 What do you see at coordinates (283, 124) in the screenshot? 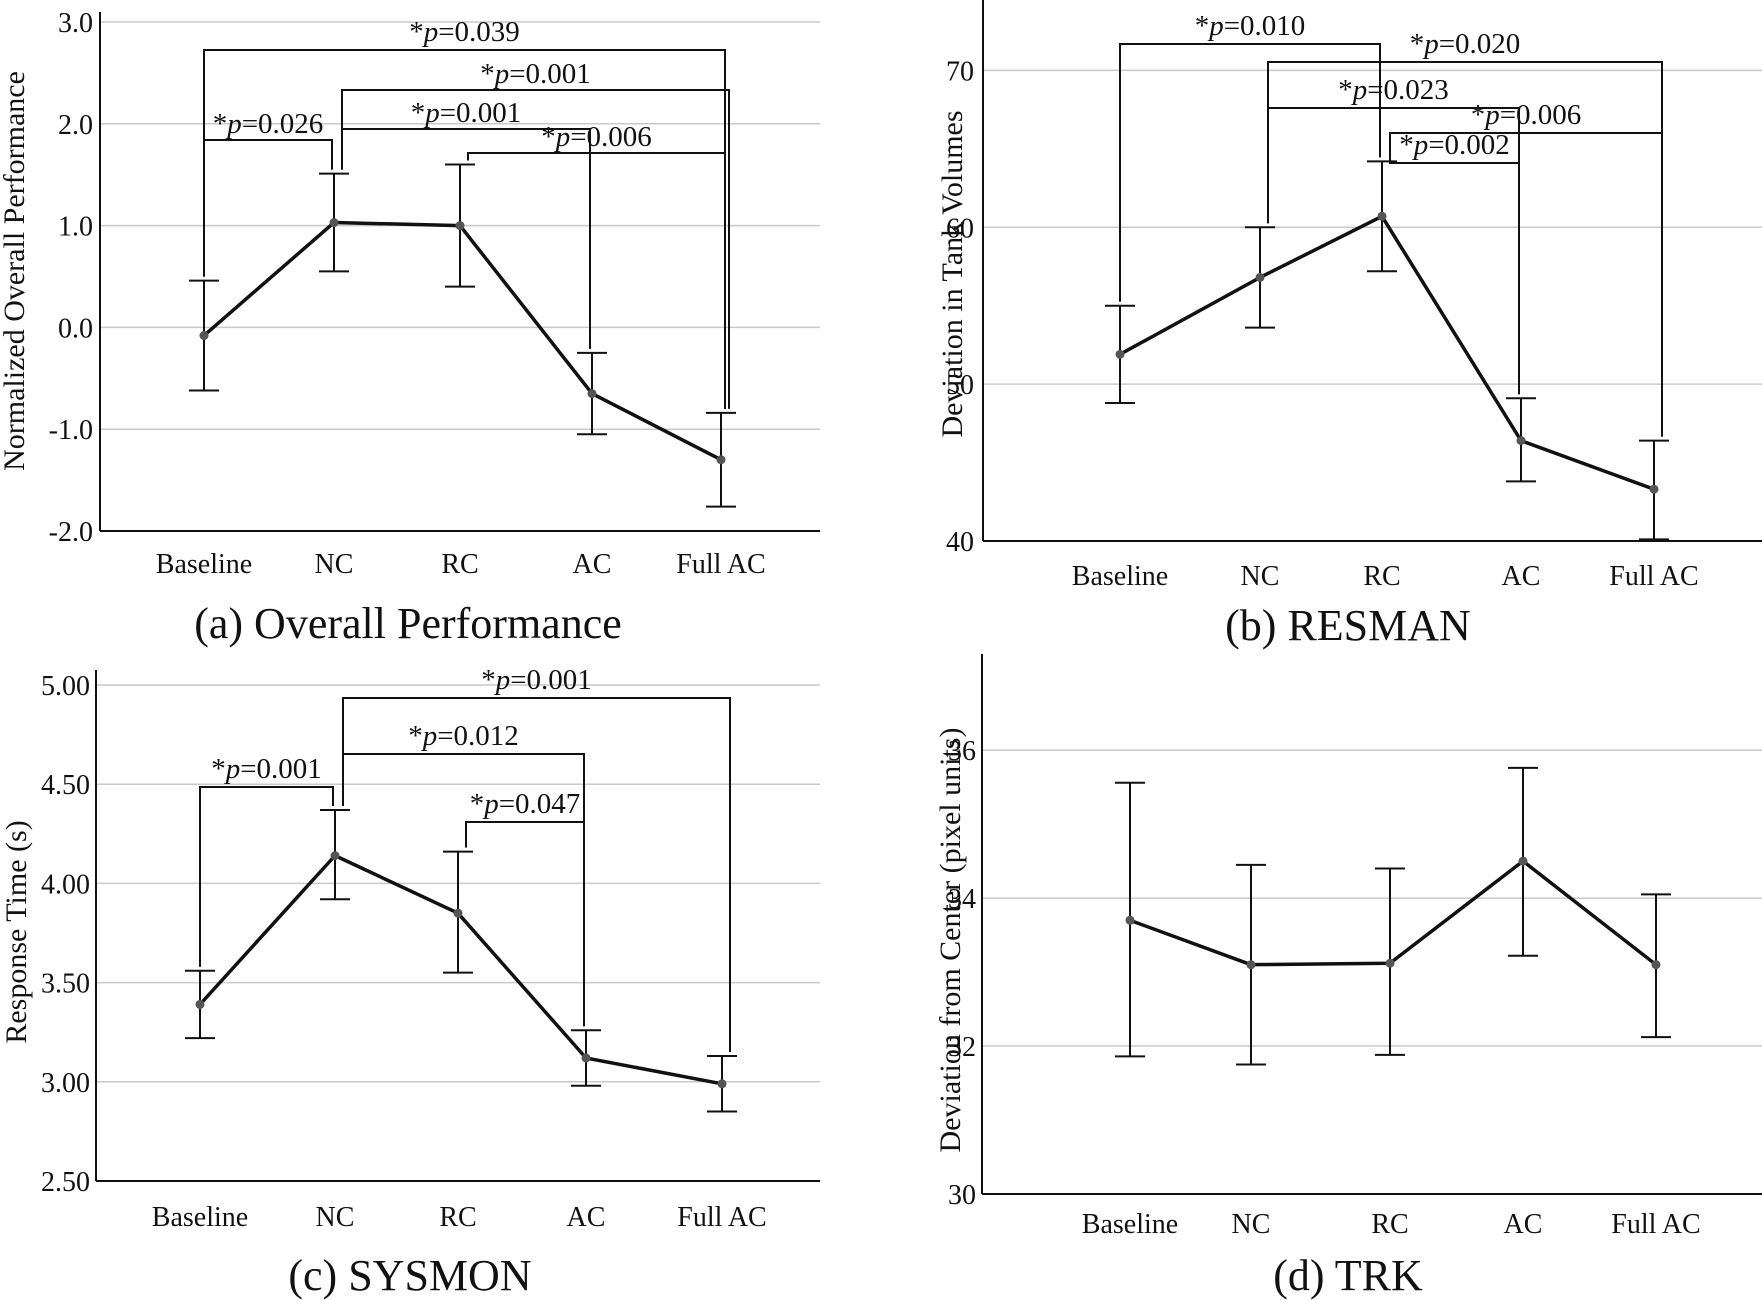
I see `p-value: =0.026` at bounding box center [283, 124].